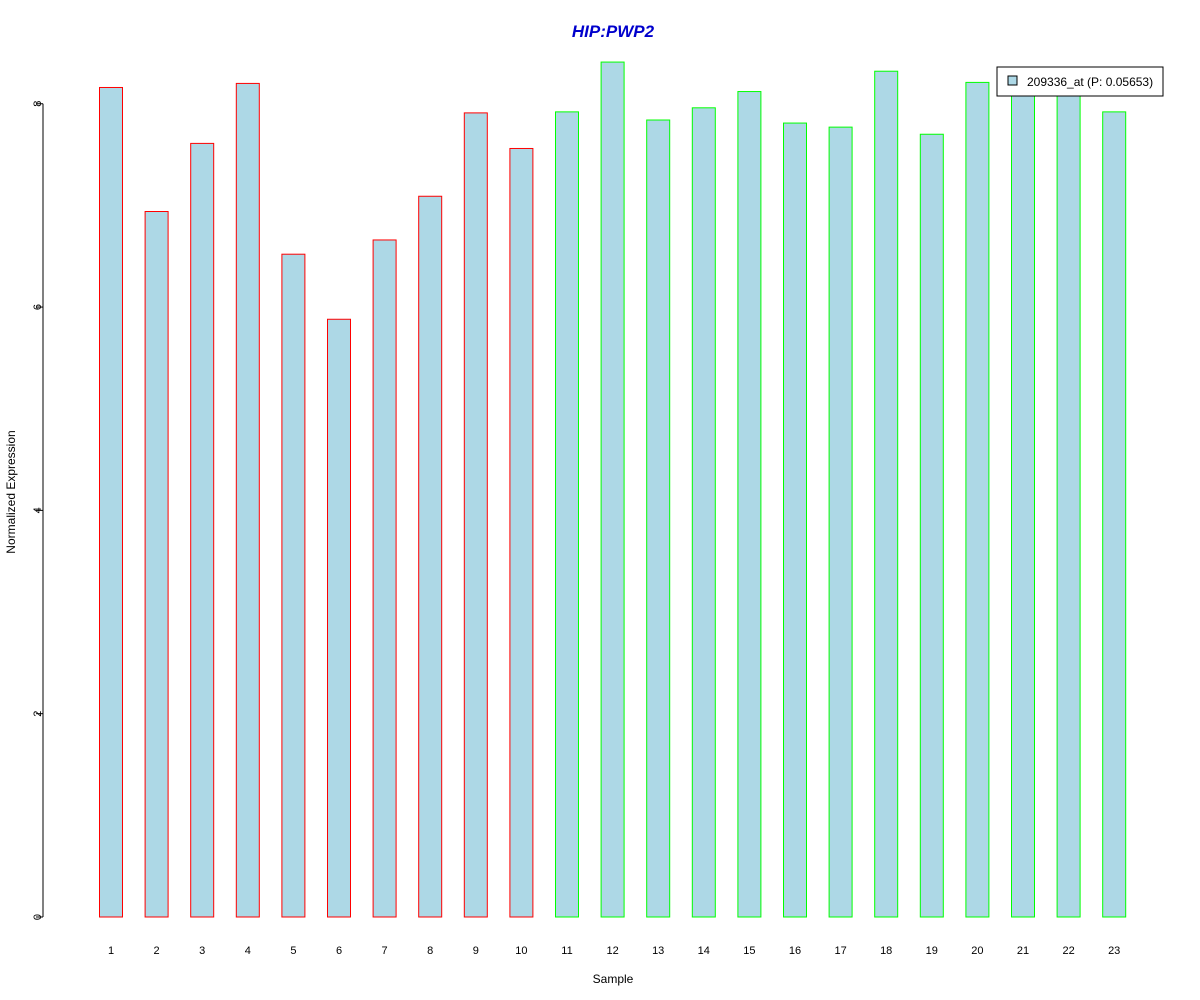 The height and width of the screenshot is (1000, 1200). What do you see at coordinates (613, 31) in the screenshot?
I see `chart-title: HIP:PWP2` at bounding box center [613, 31].